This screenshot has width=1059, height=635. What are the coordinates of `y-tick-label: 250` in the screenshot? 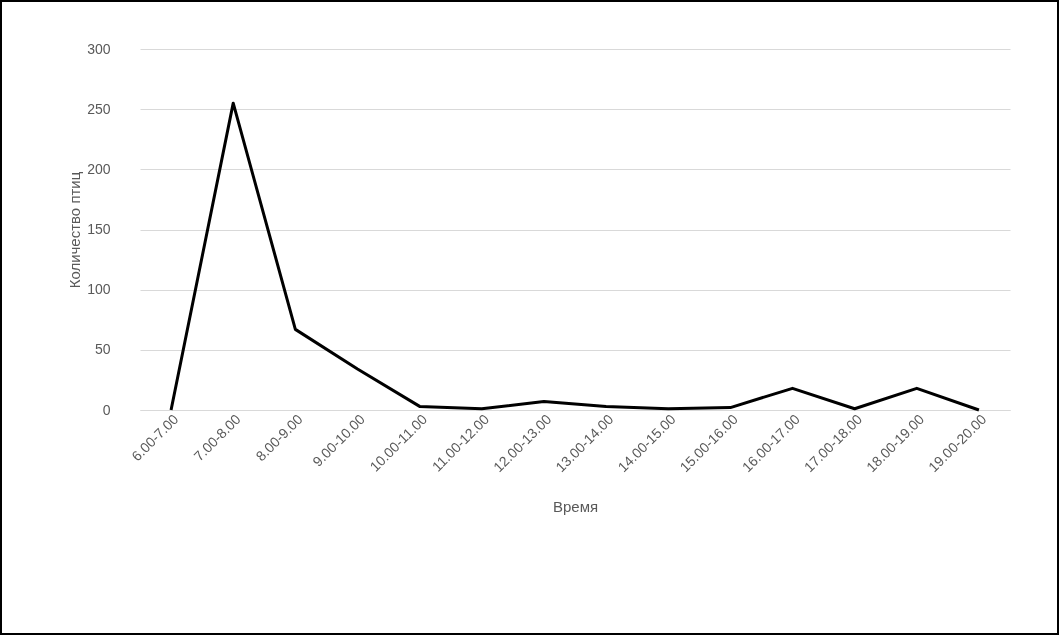 It's located at (99, 108).